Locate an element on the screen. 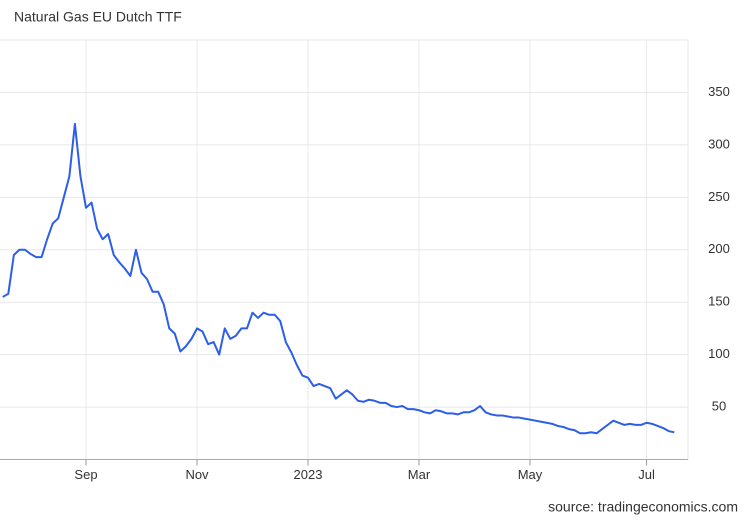 This screenshot has height=520, width=750. y-tick-label: 50 is located at coordinates (719, 406).